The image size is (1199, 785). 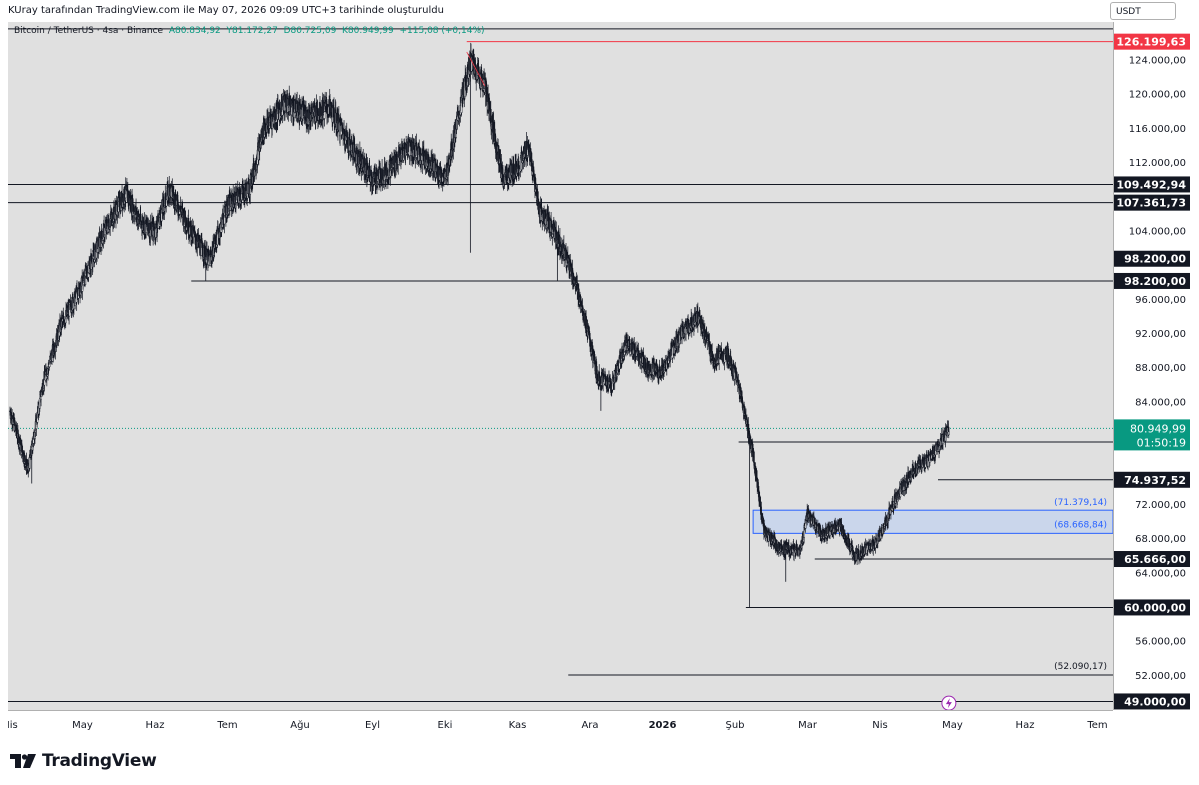 What do you see at coordinates (488, 98) in the screenshot?
I see `candle-down` at bounding box center [488, 98].